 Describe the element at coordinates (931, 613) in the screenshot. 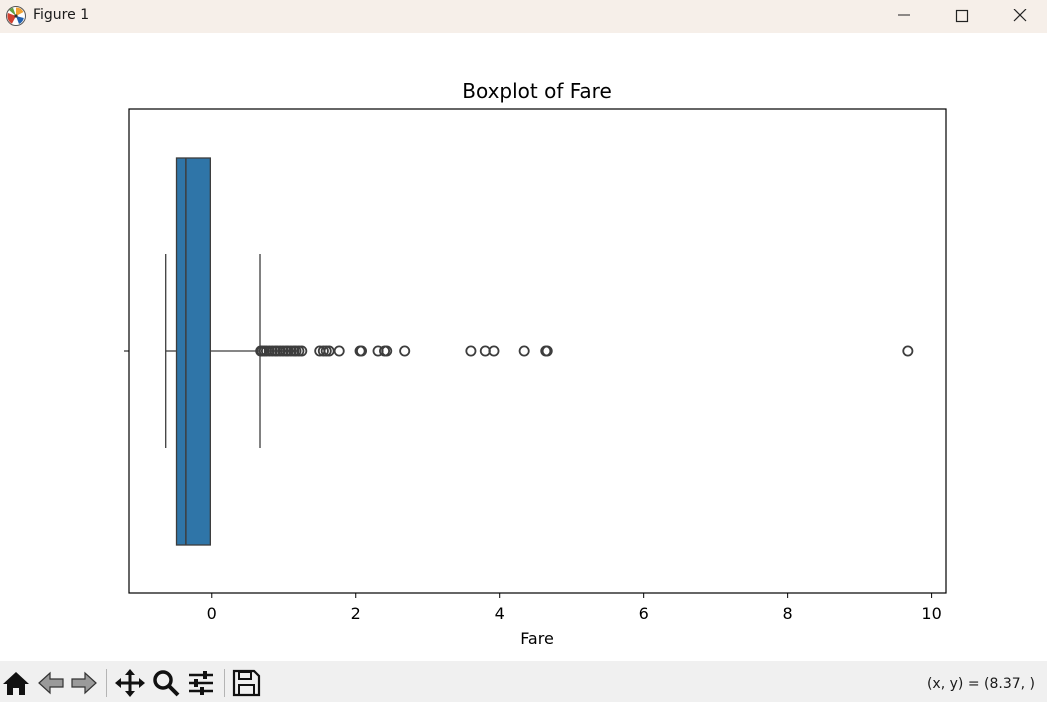

I see `x-tick-label: 10` at that location.